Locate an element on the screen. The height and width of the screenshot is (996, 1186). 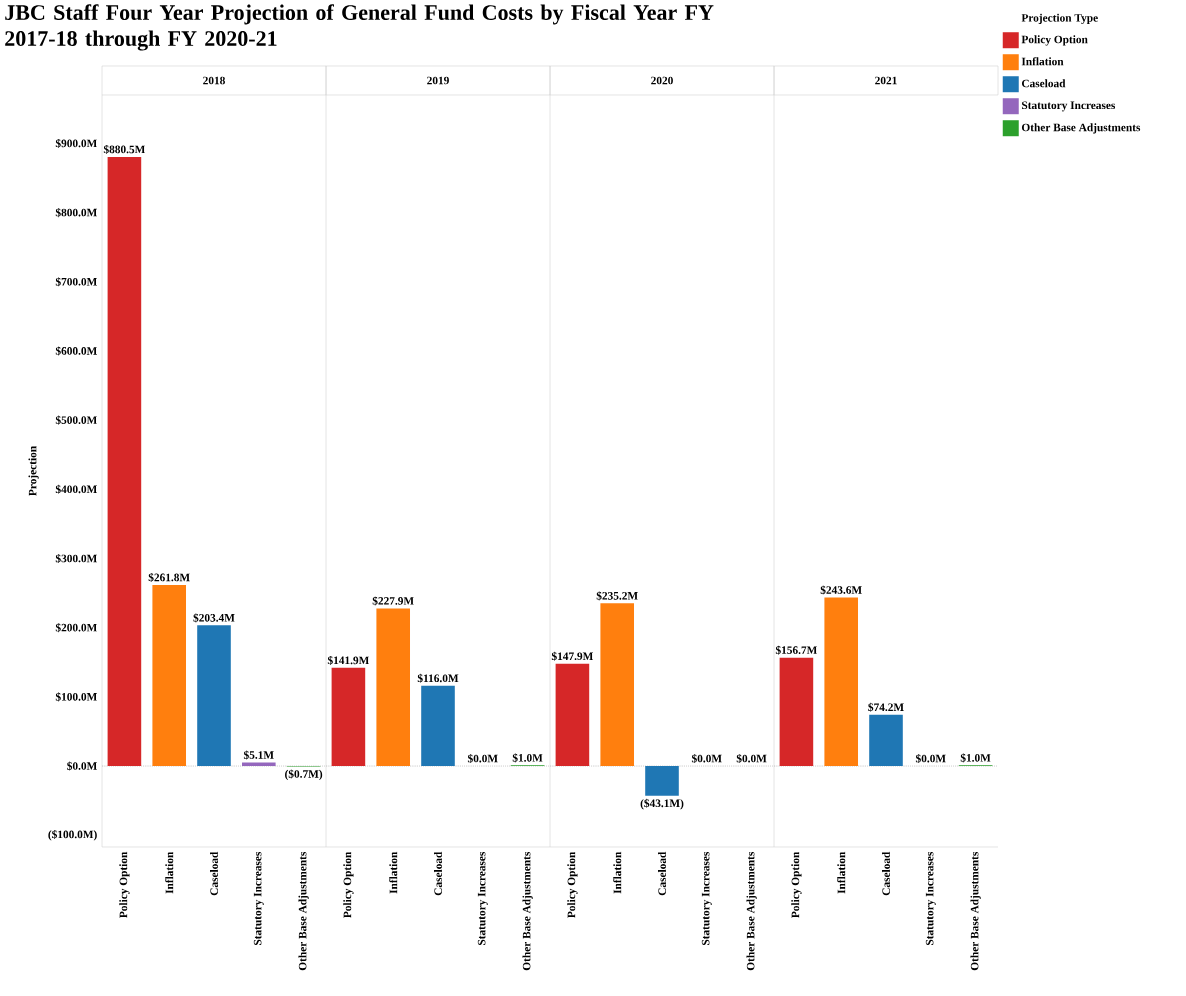
legend-title: Projection Type is located at coordinates (1059, 19).